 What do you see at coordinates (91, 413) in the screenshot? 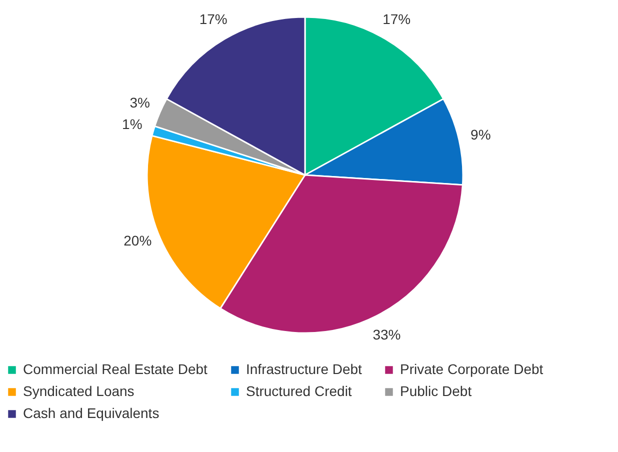
I see `legend-label: Cash and Equivalents` at bounding box center [91, 413].